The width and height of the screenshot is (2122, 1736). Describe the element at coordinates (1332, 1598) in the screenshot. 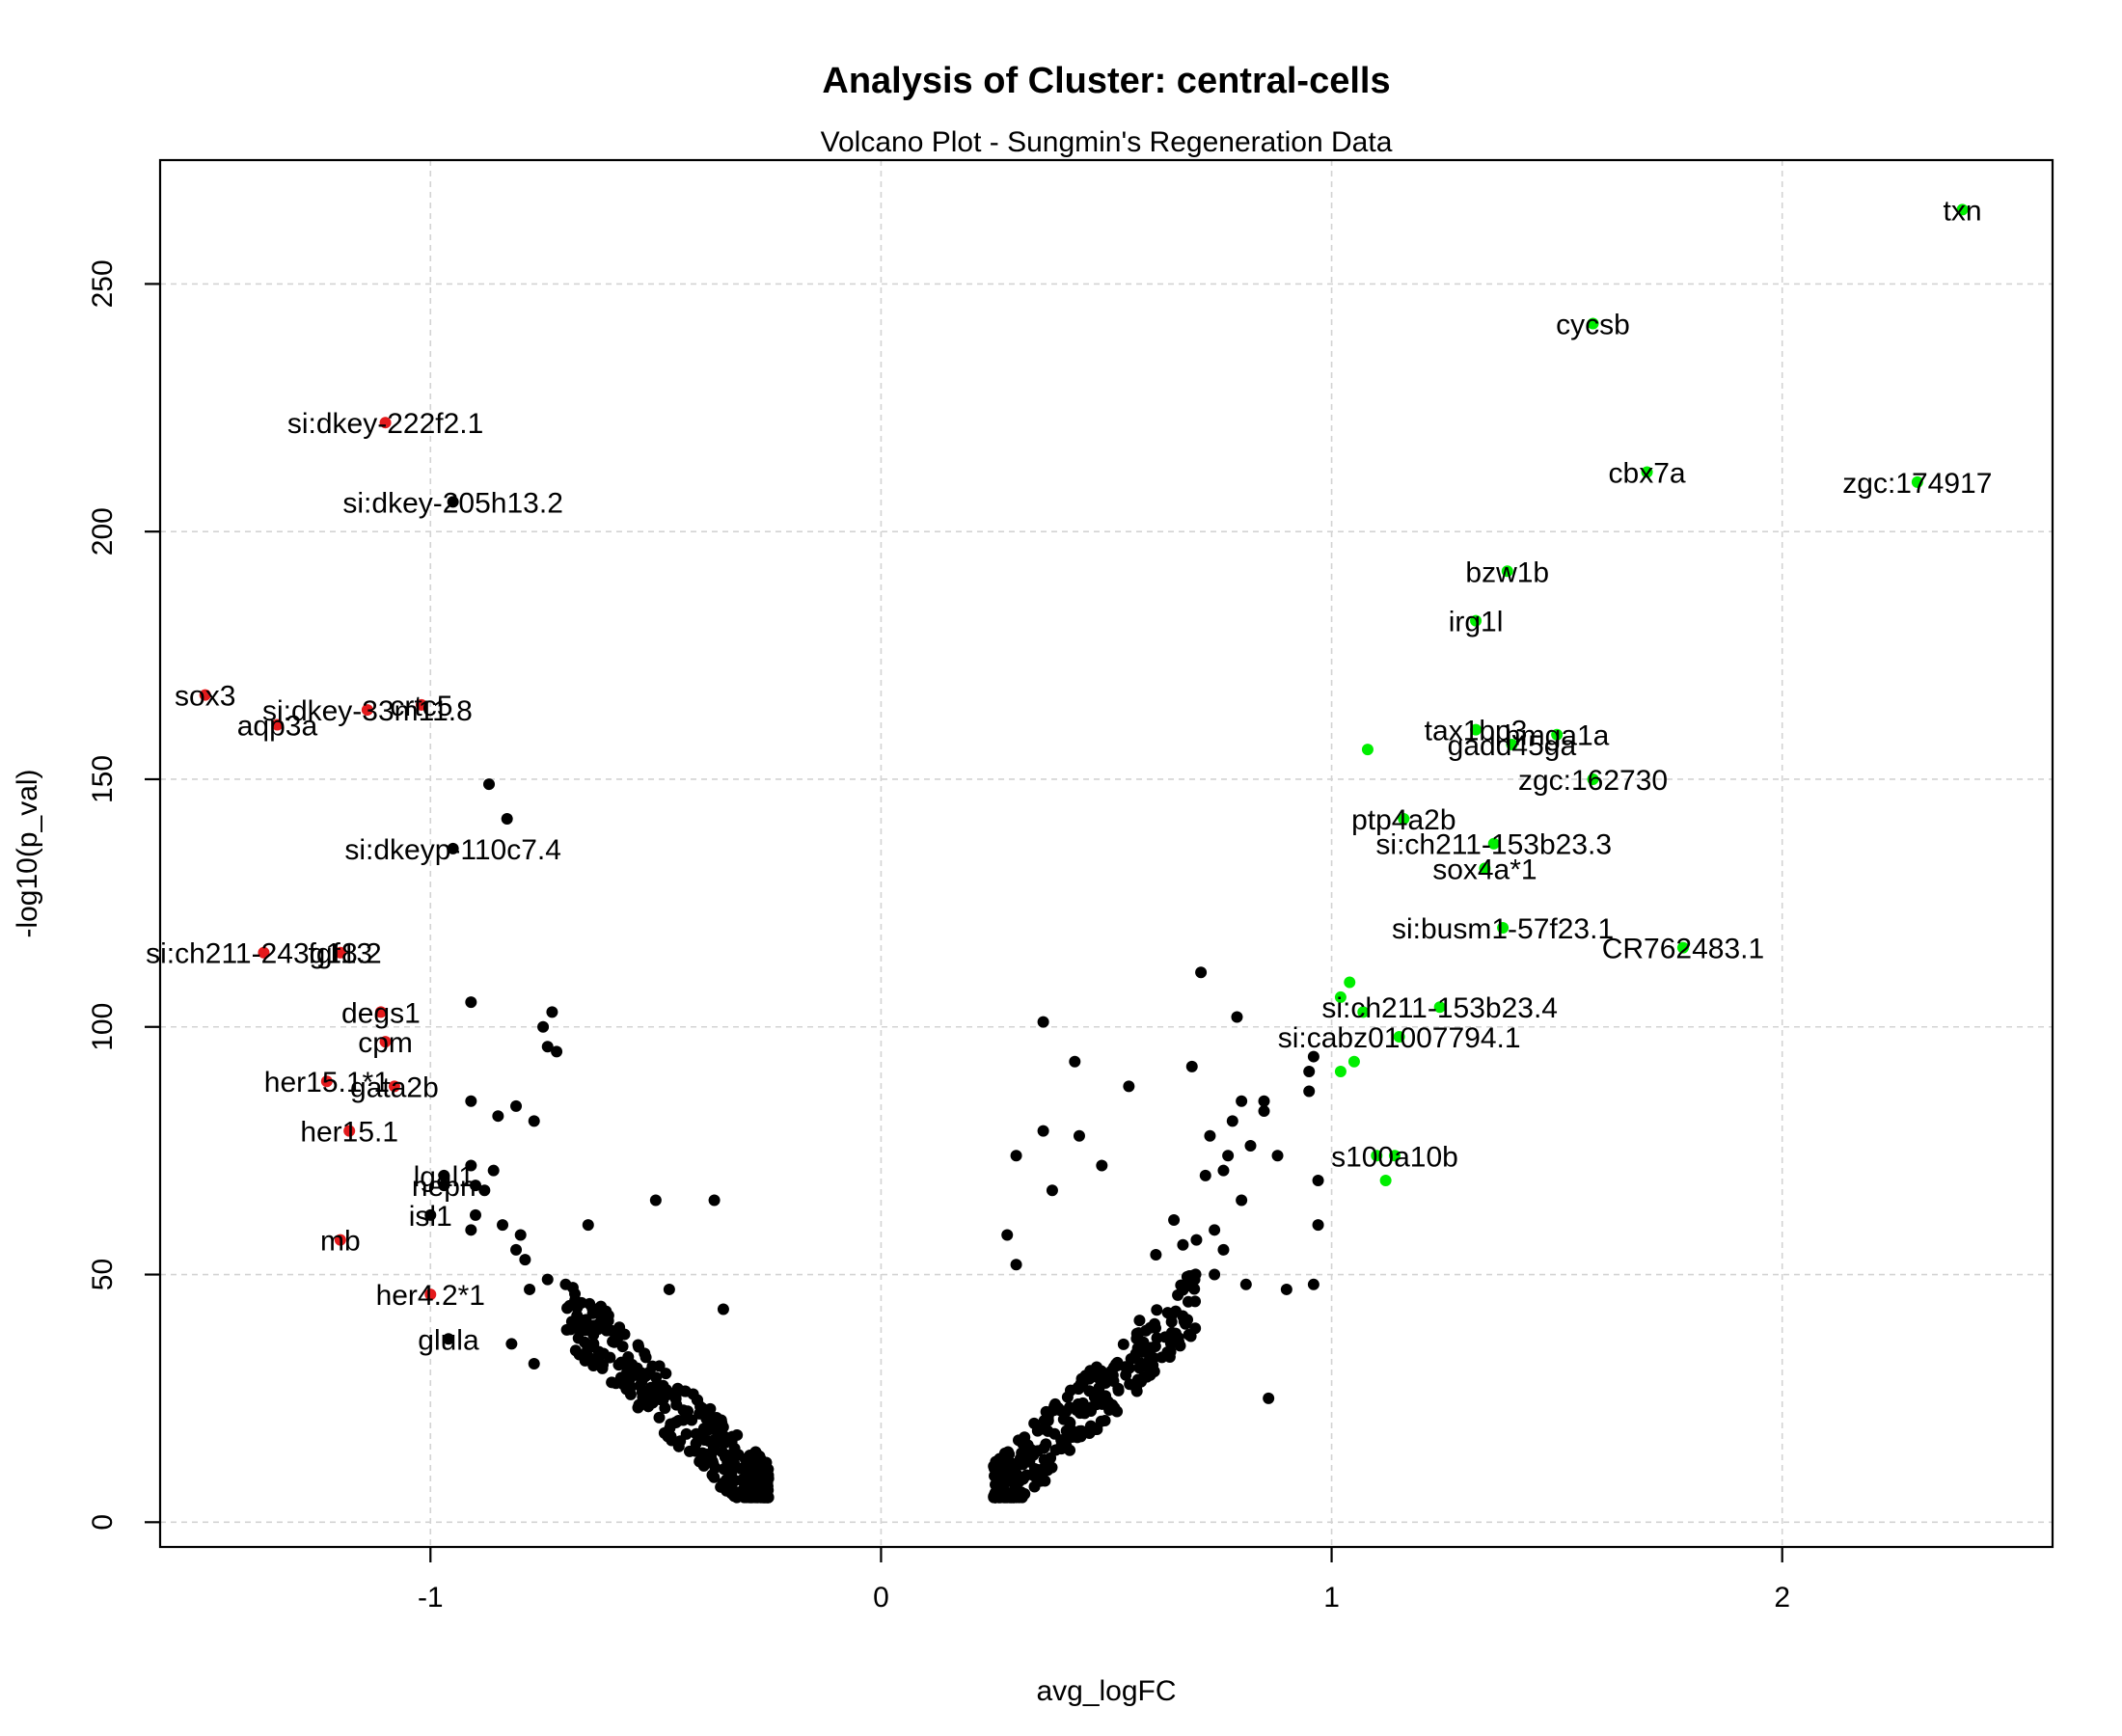

I see `x-tick-label: 1` at that location.